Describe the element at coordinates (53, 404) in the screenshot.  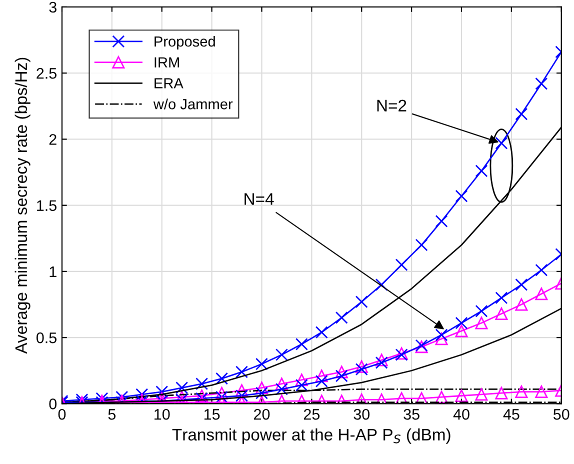
I see `y-tick-label: 0` at that location.